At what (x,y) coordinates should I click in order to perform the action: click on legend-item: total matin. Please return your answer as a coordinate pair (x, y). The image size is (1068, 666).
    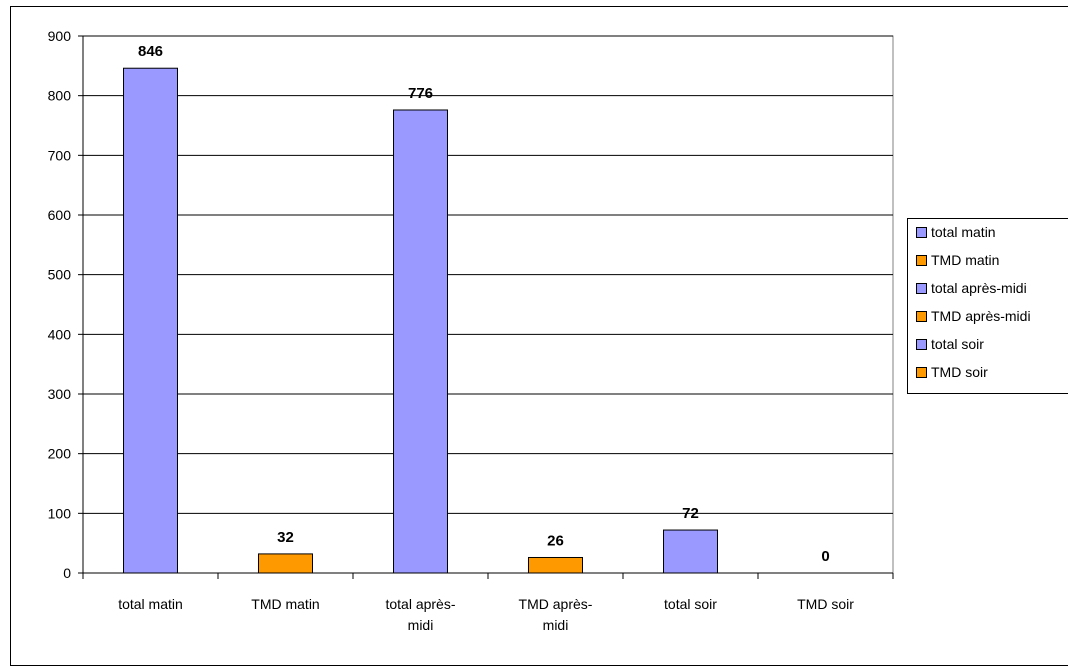
    Looking at the image, I should click on (956, 232).